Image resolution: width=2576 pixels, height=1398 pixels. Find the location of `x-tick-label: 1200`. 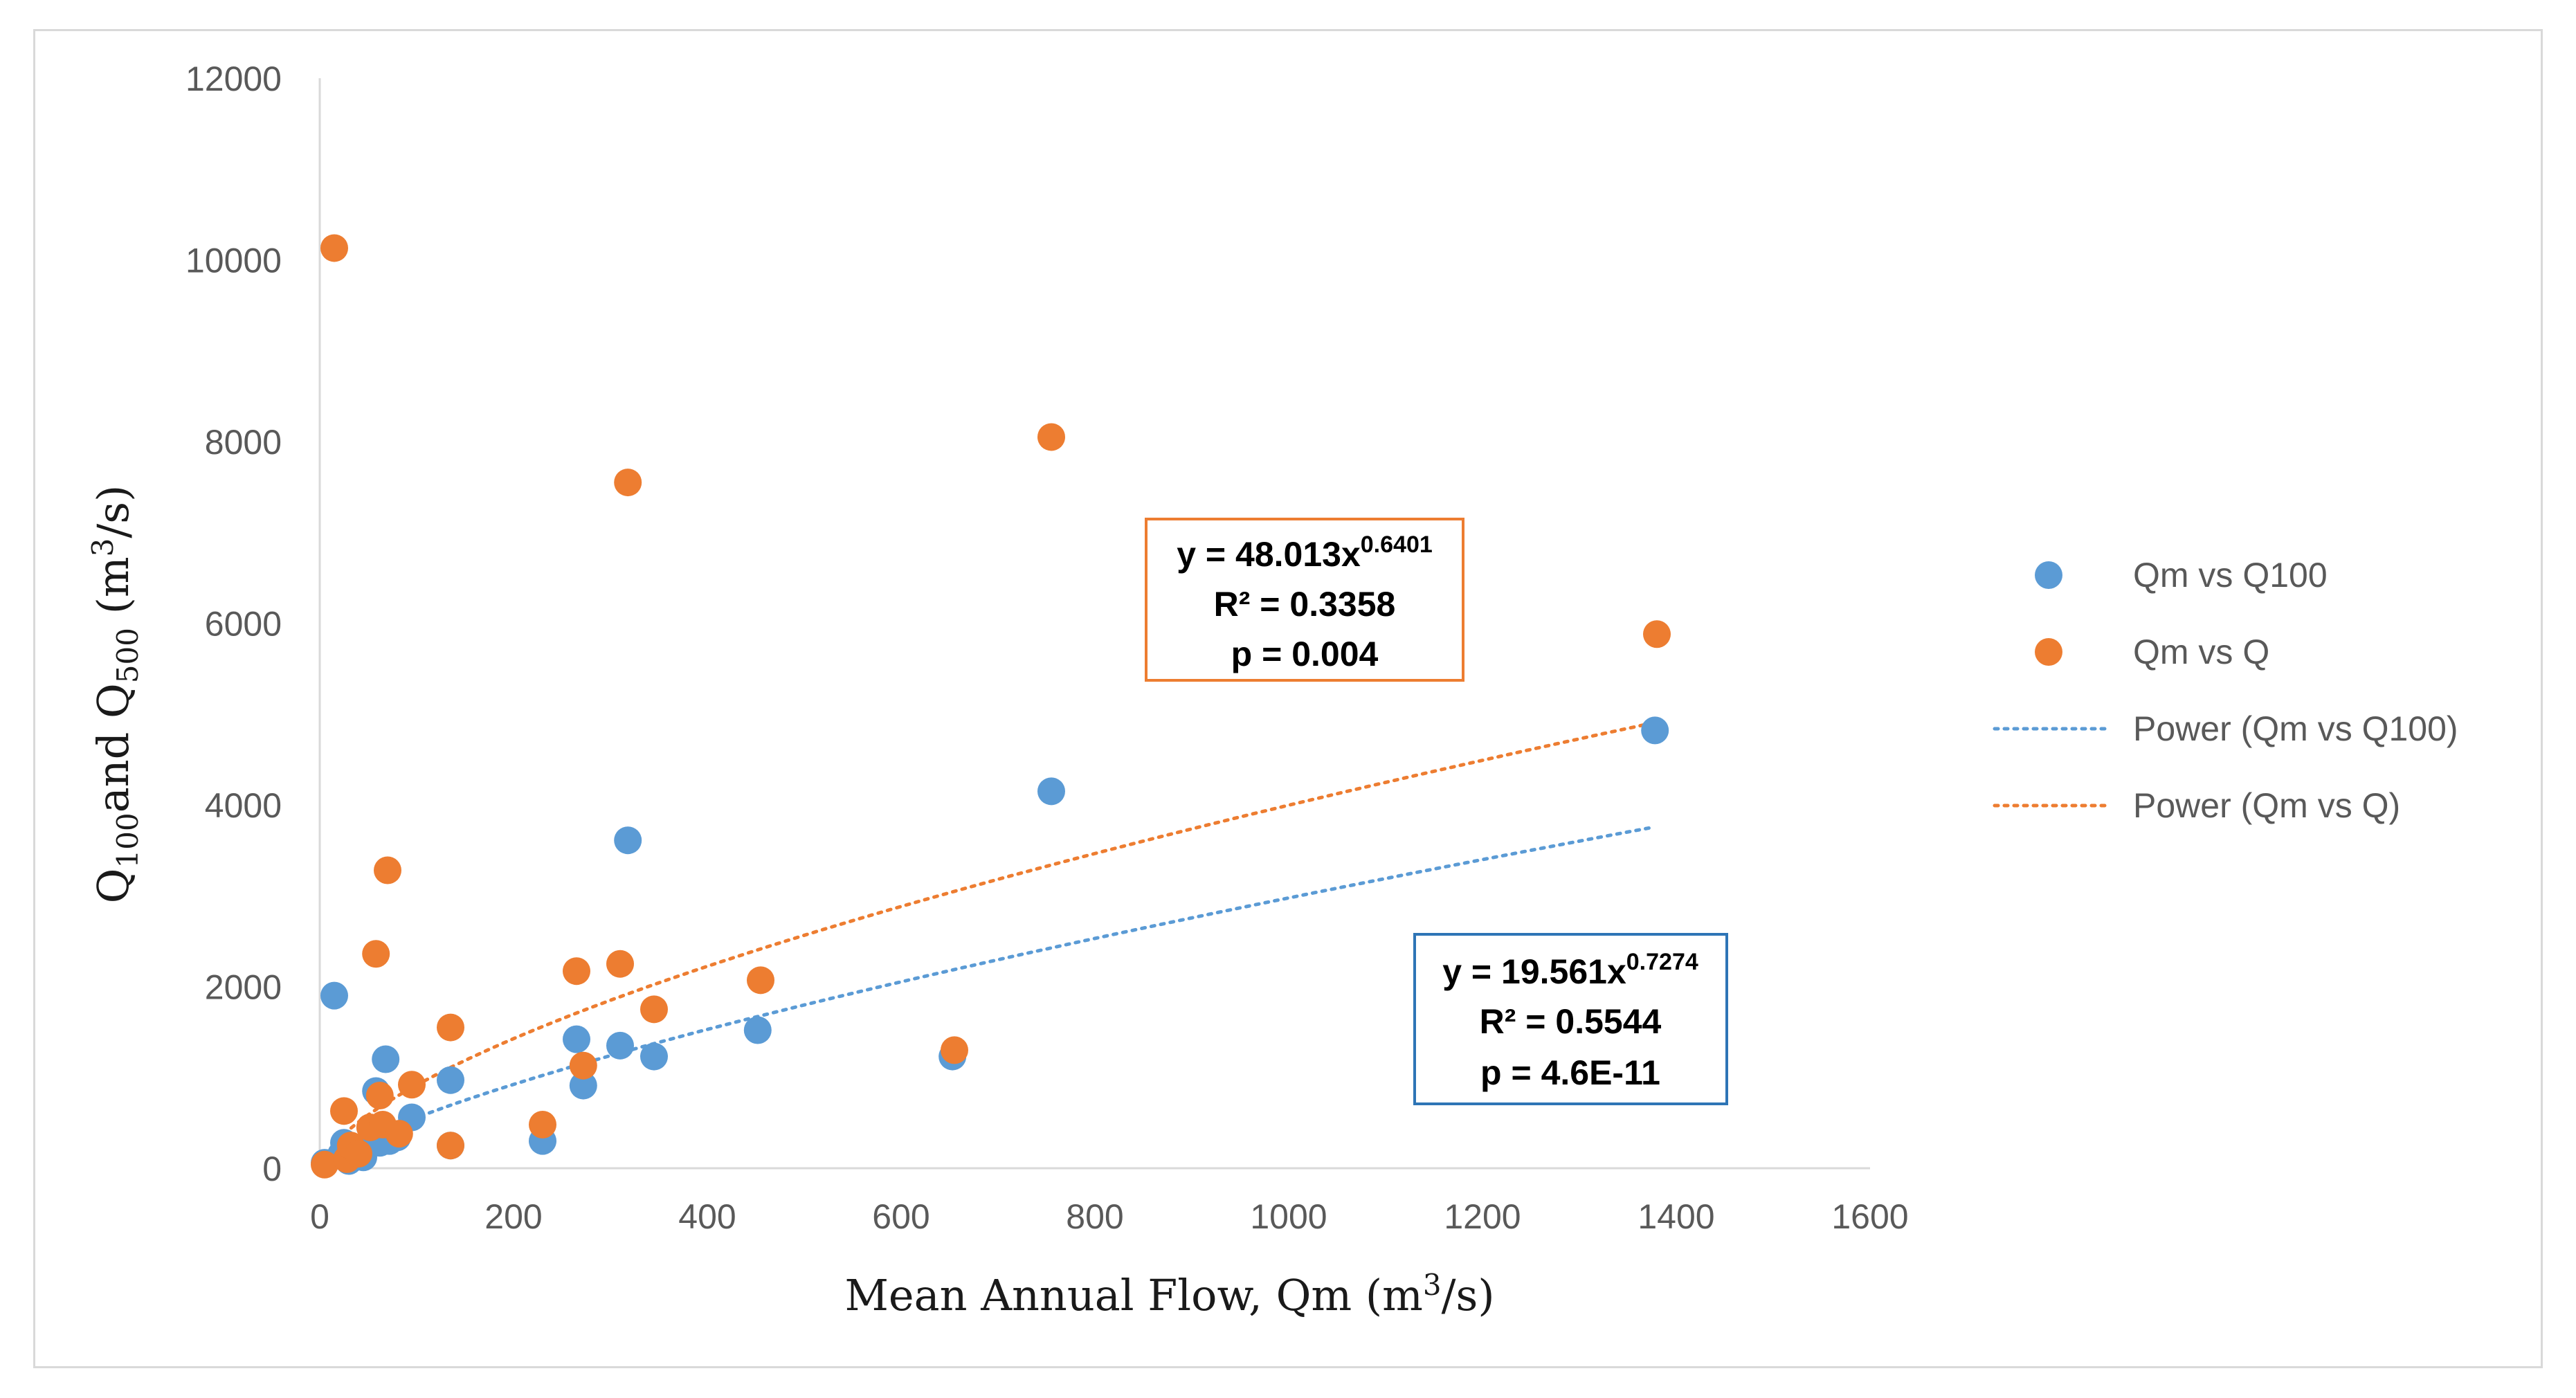

x-tick-label: 1200 is located at coordinates (1482, 1216).